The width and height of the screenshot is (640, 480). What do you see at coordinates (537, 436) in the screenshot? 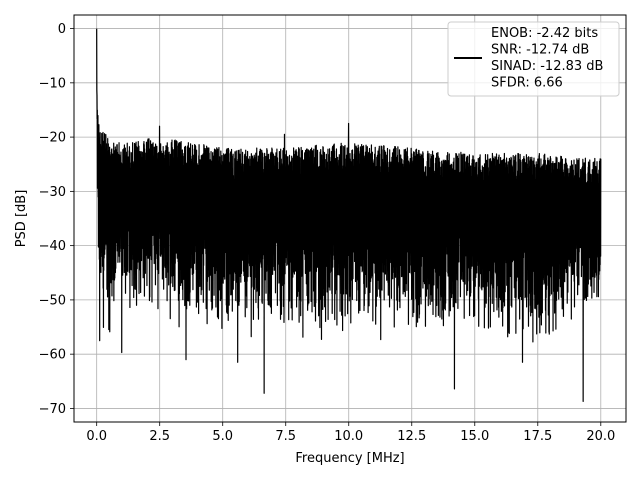
I see `x-tick-label: 17.5` at bounding box center [537, 436].